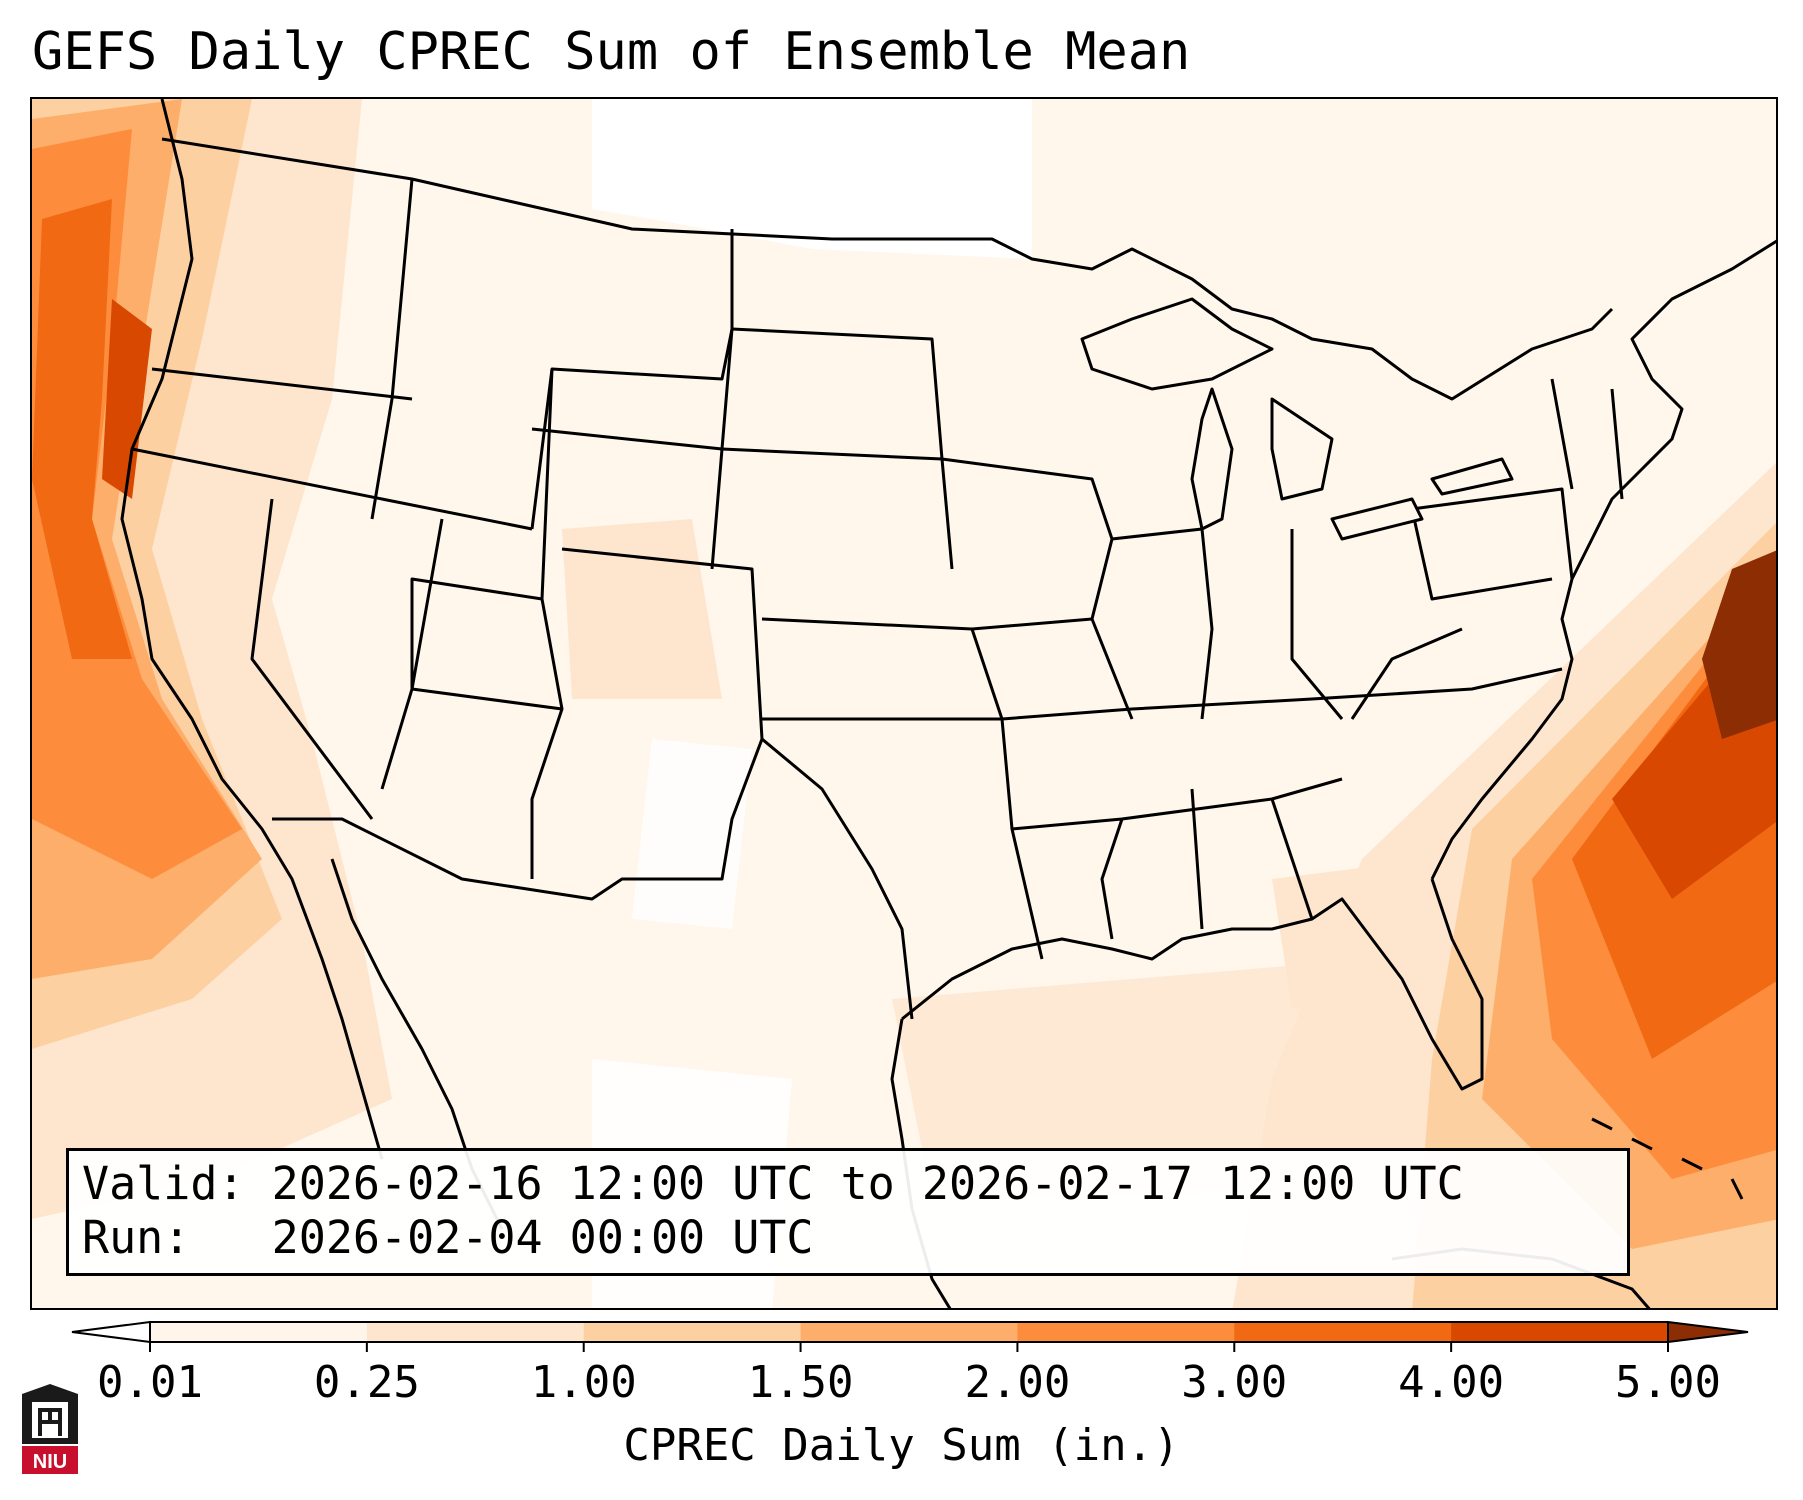 This screenshot has height=1500, width=1803. Describe the element at coordinates (1668, 1382) in the screenshot. I see `colorbar-tick-label: 5.00` at that location.